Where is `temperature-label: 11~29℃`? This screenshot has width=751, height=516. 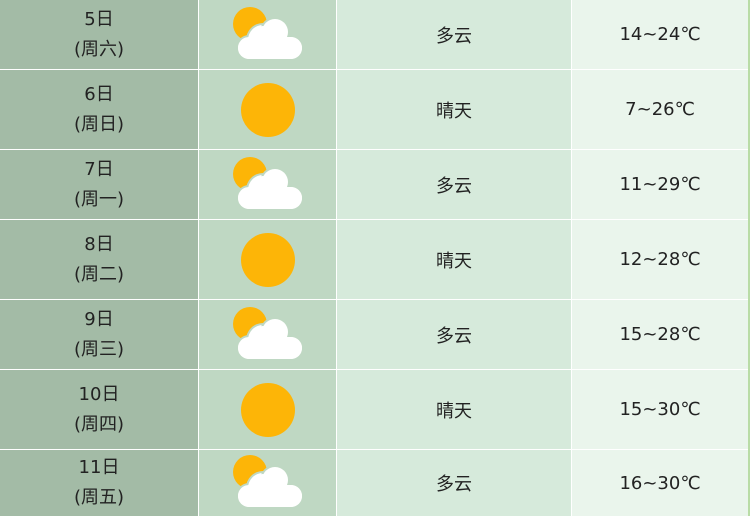
temperature-label: 11~29℃ is located at coordinates (660, 184).